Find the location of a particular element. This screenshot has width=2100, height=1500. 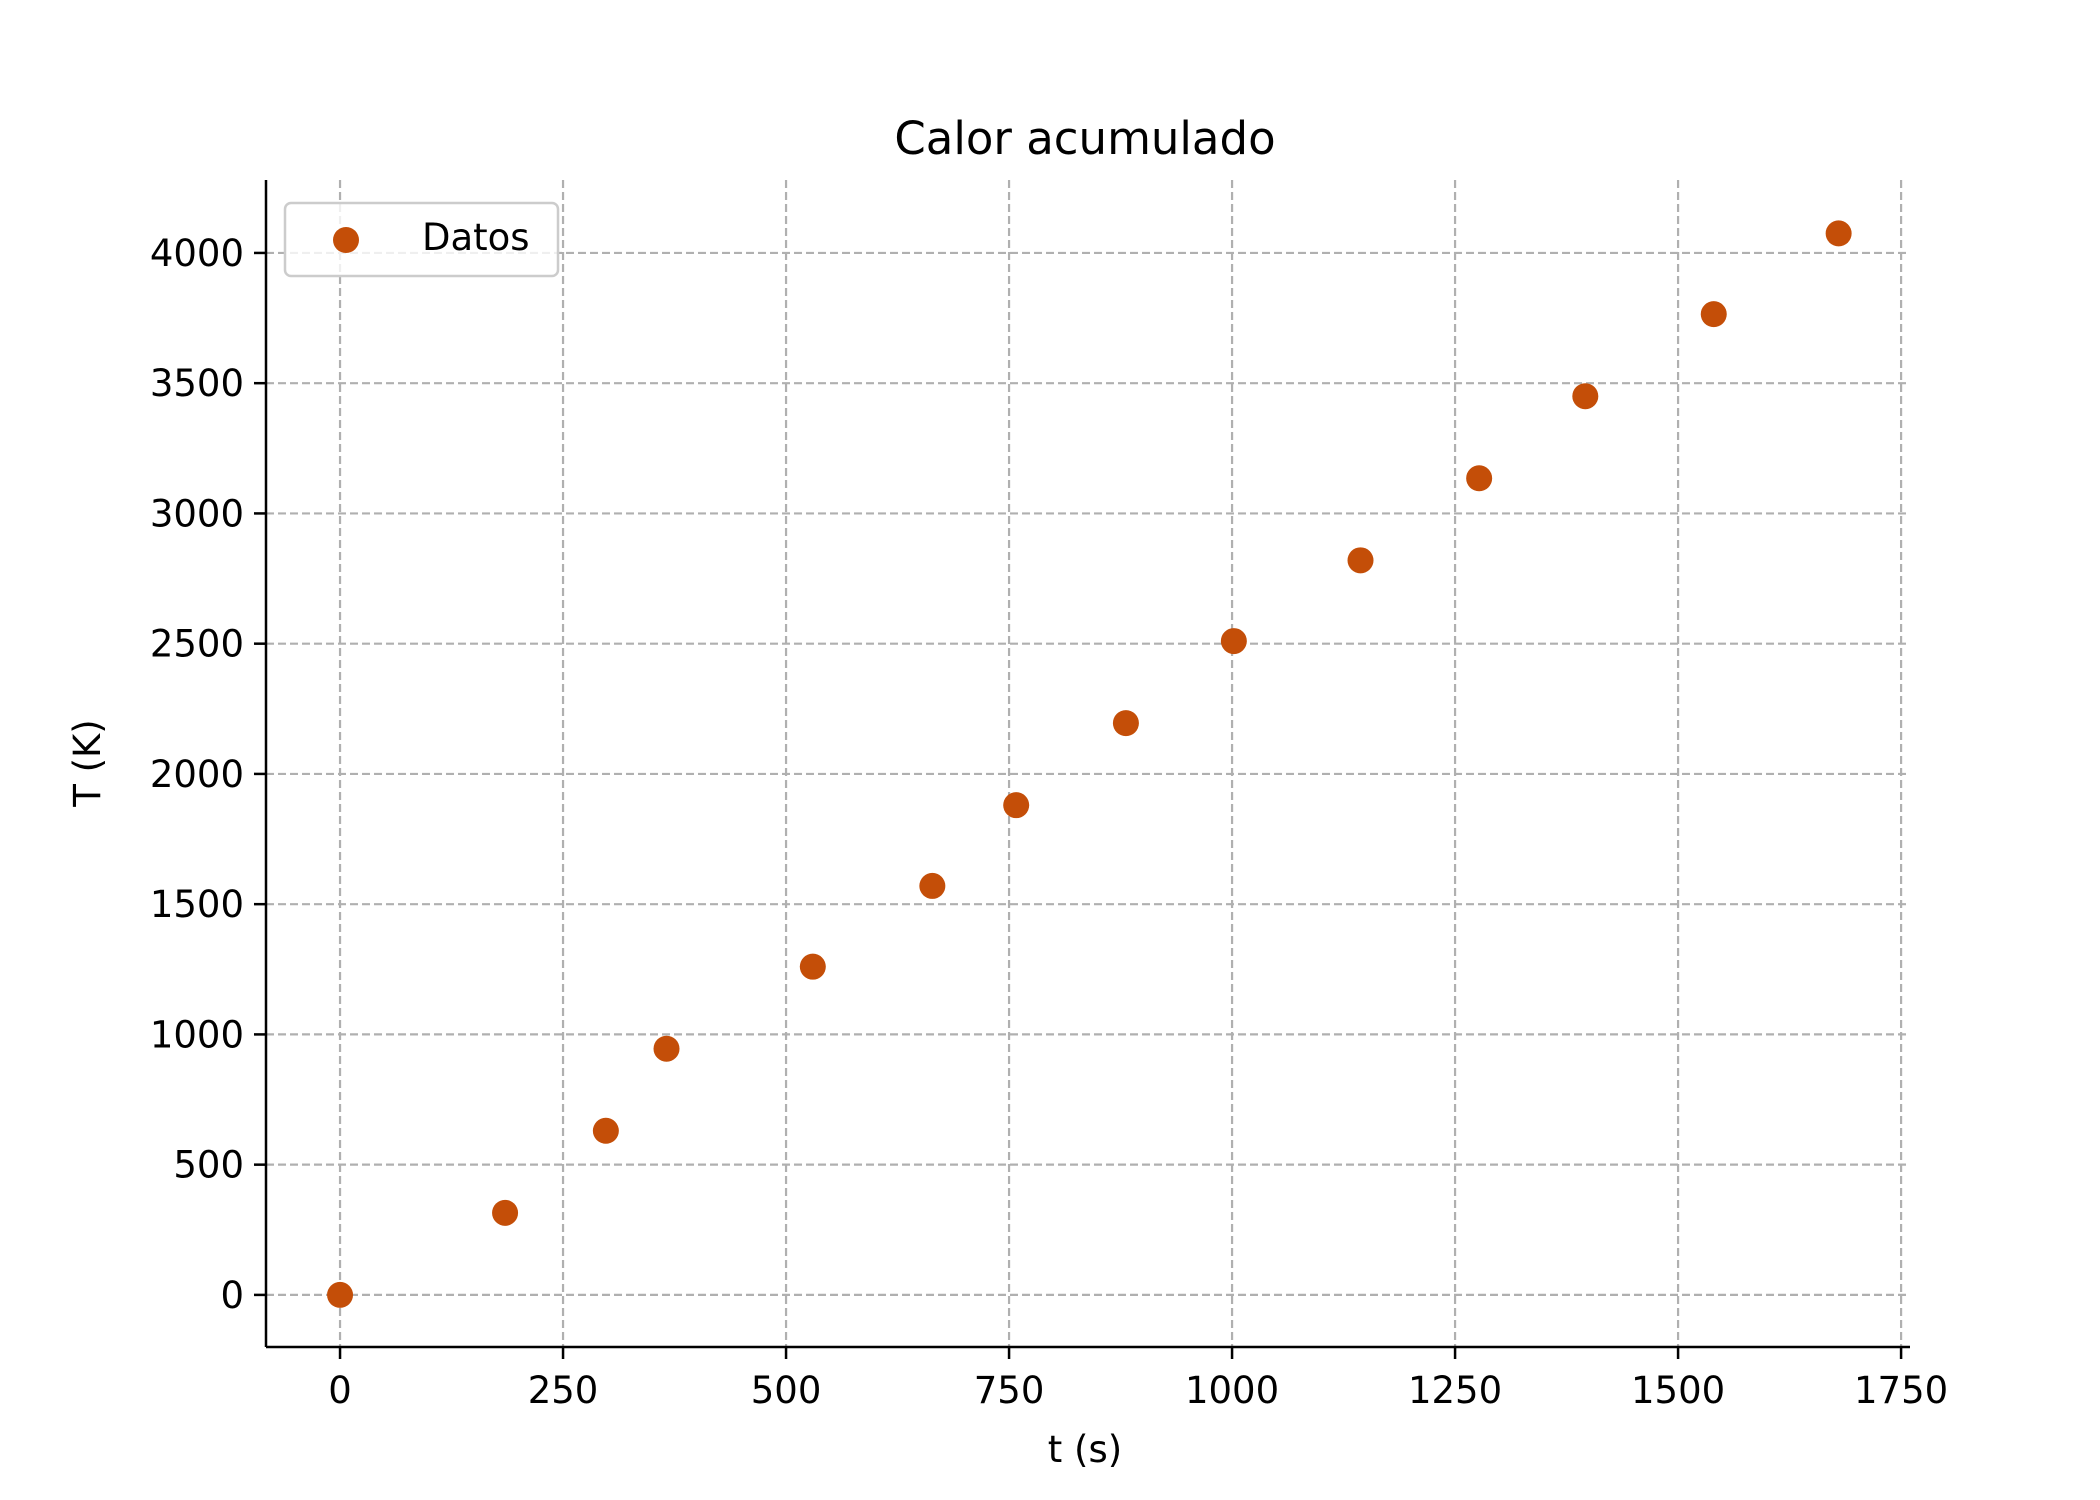

legend-label-datos: Datos is located at coordinates (476, 237).